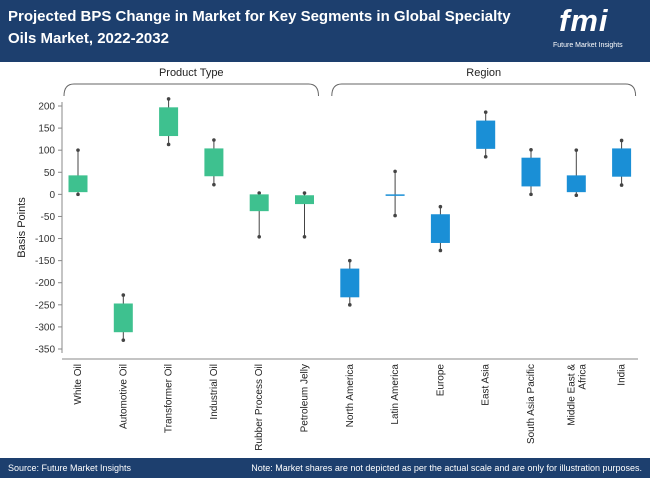 Image resolution: width=650 pixels, height=478 pixels. I want to click on x-tick-label: East Asia, so click(486, 385).